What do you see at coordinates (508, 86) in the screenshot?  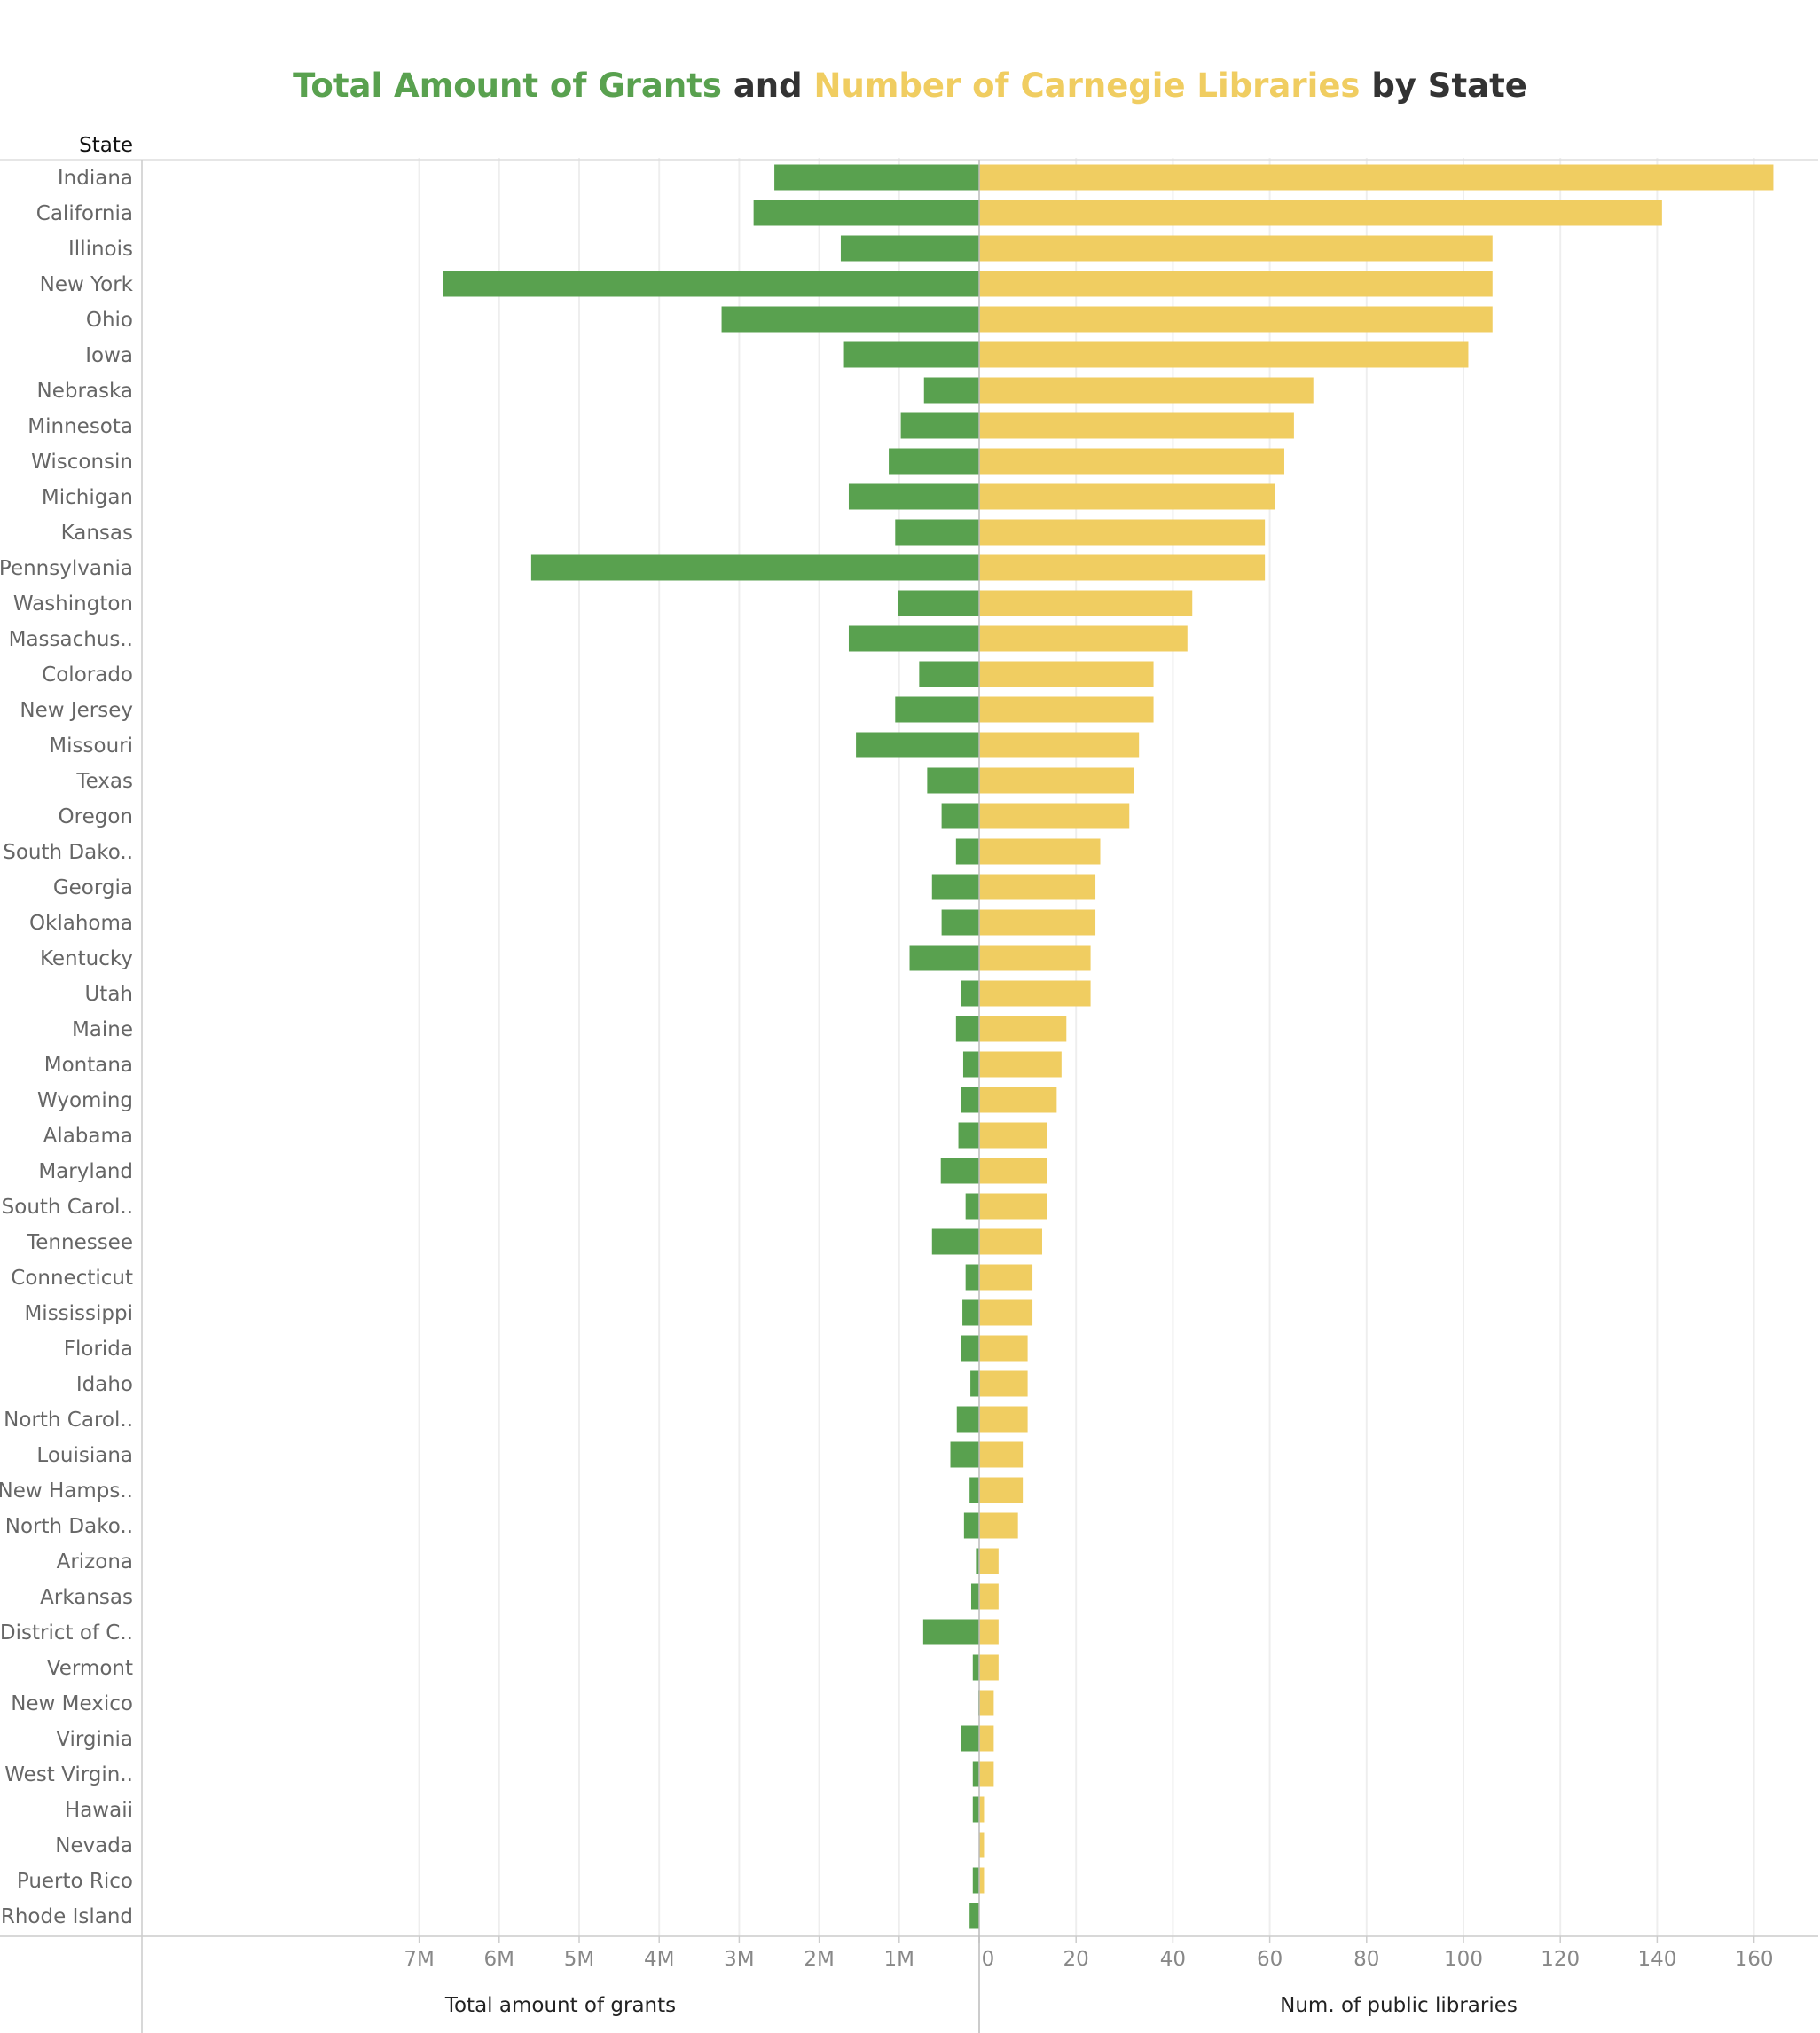 I see `chart-title-grants: Total Amount of Grants` at bounding box center [508, 86].